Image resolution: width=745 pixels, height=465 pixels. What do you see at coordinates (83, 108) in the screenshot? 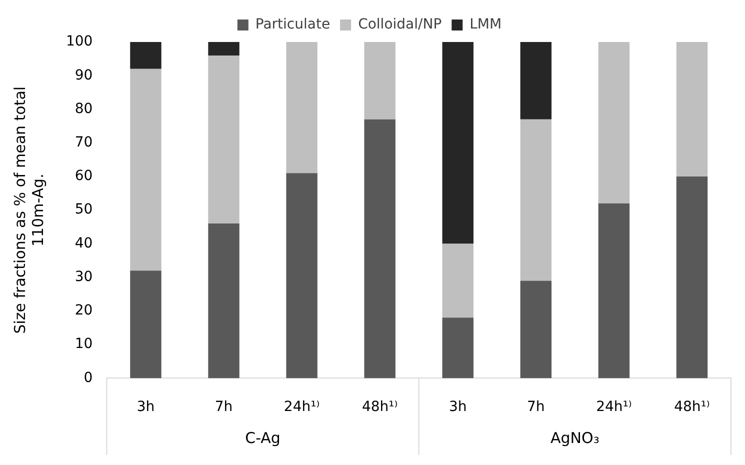
I see `y-tick-label: 80` at bounding box center [83, 108].